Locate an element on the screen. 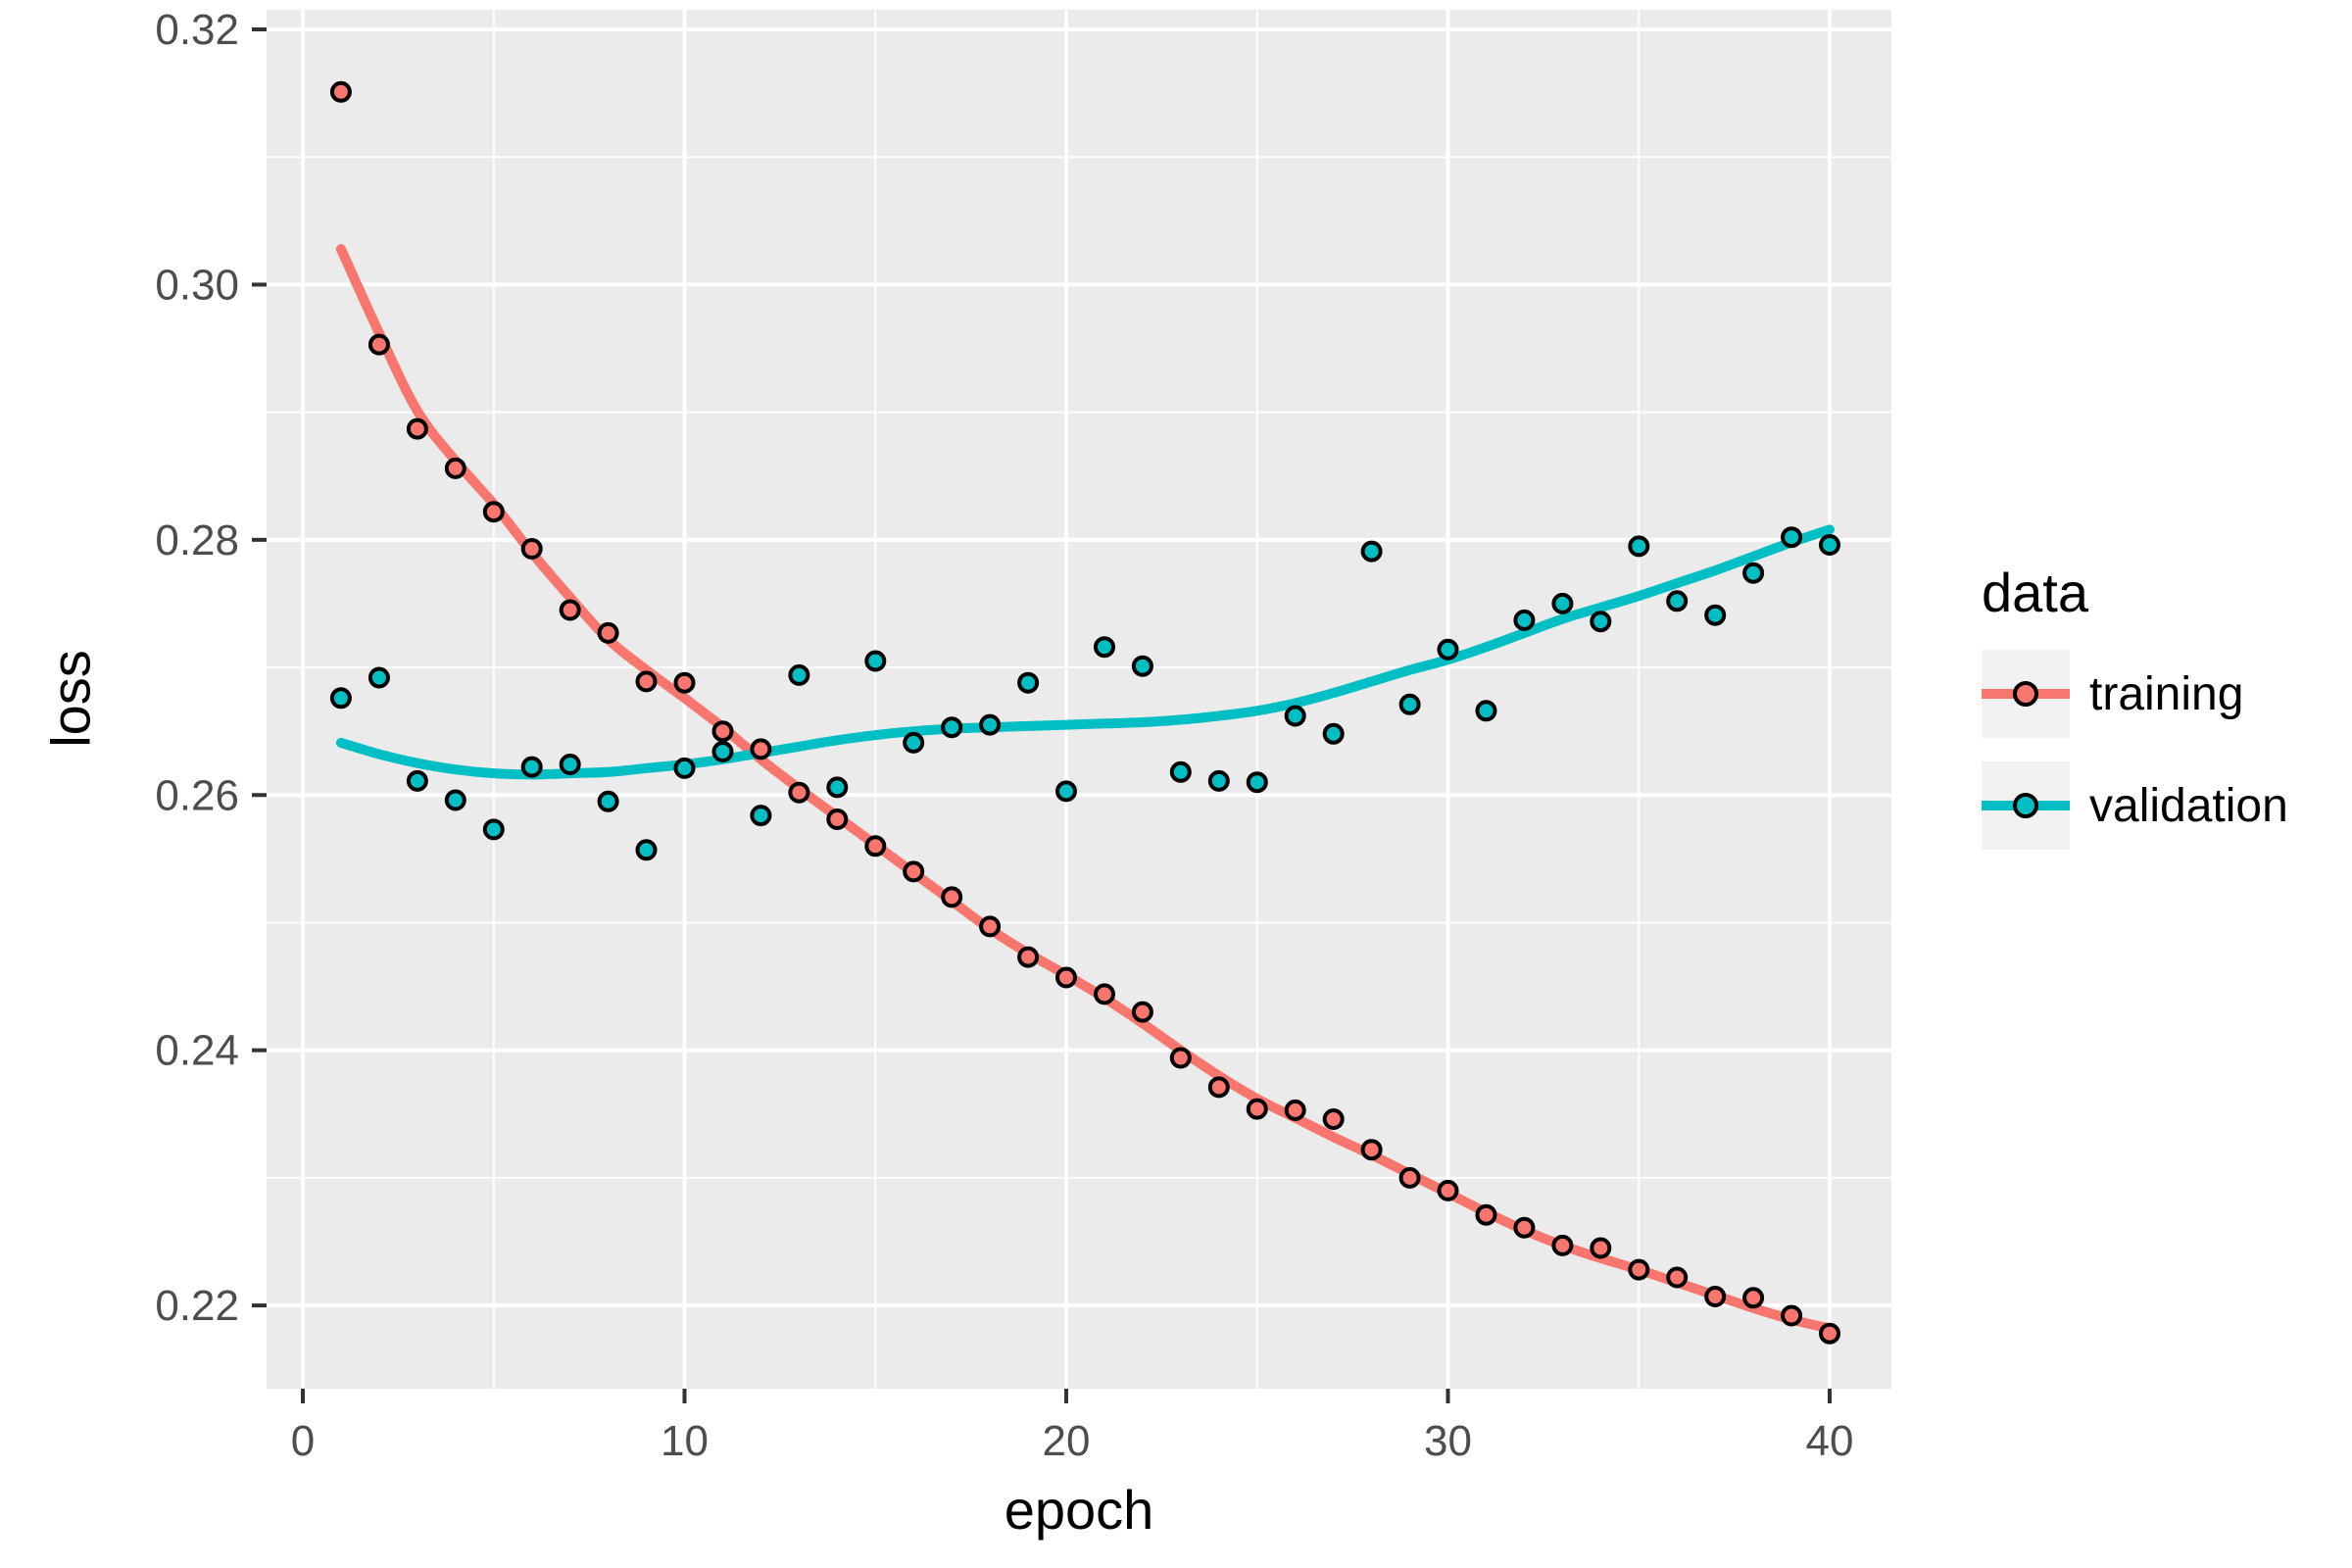 This screenshot has height=1568, width=2352. y-axis-title: loss is located at coordinates (70, 699).